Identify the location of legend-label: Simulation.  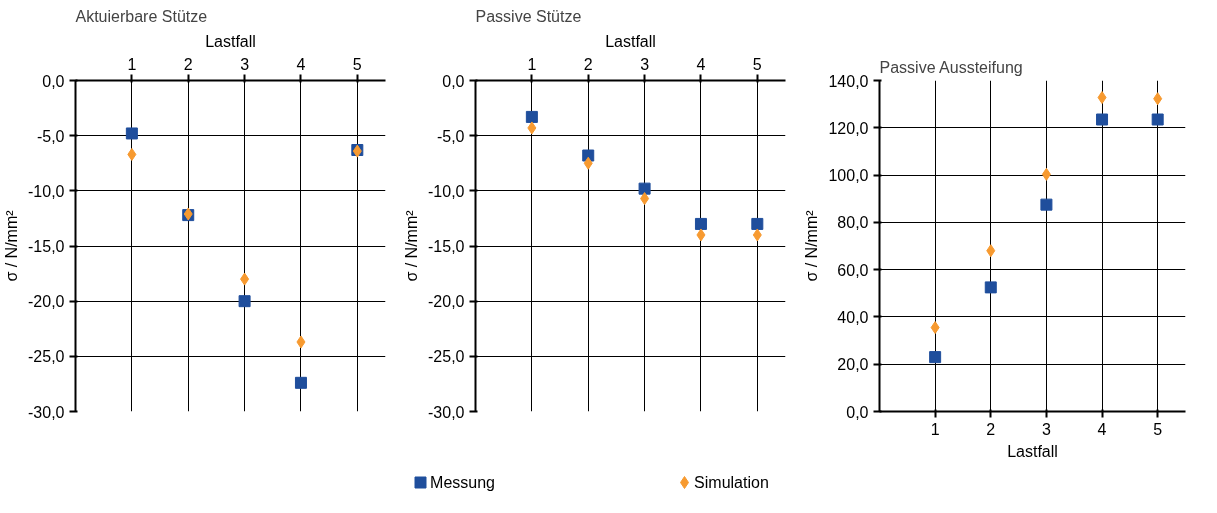
(731, 482).